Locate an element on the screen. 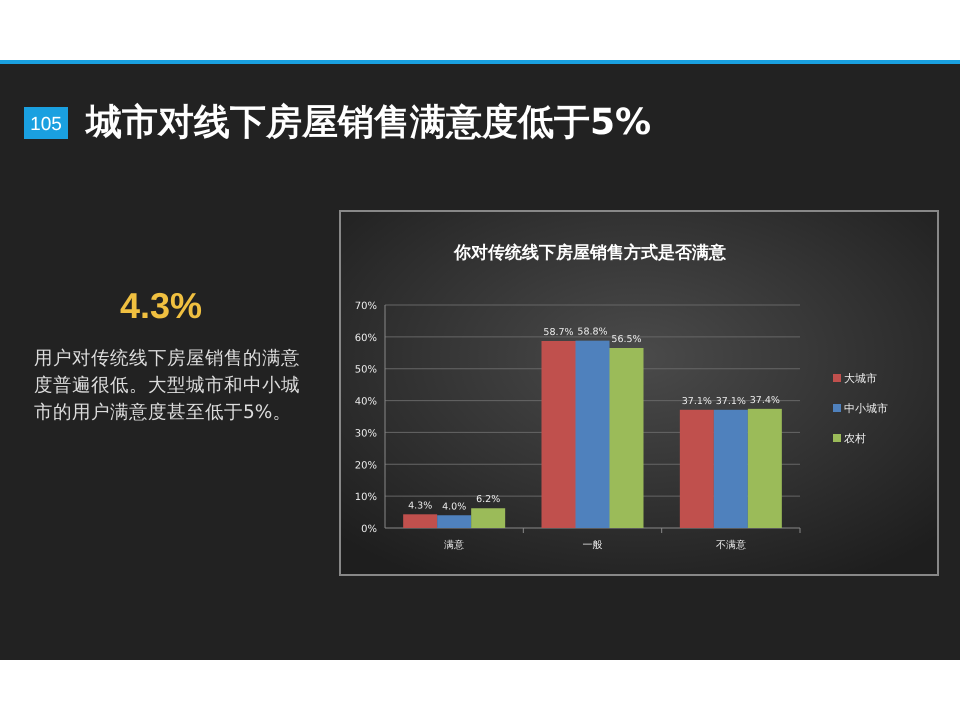 This screenshot has height=720, width=960. data-label: 6.2% is located at coordinates (488, 500).